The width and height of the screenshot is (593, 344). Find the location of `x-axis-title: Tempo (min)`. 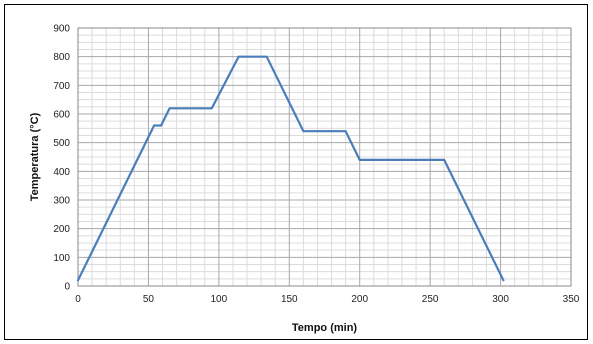

x-axis-title: Tempo (min) is located at coordinates (325, 328).